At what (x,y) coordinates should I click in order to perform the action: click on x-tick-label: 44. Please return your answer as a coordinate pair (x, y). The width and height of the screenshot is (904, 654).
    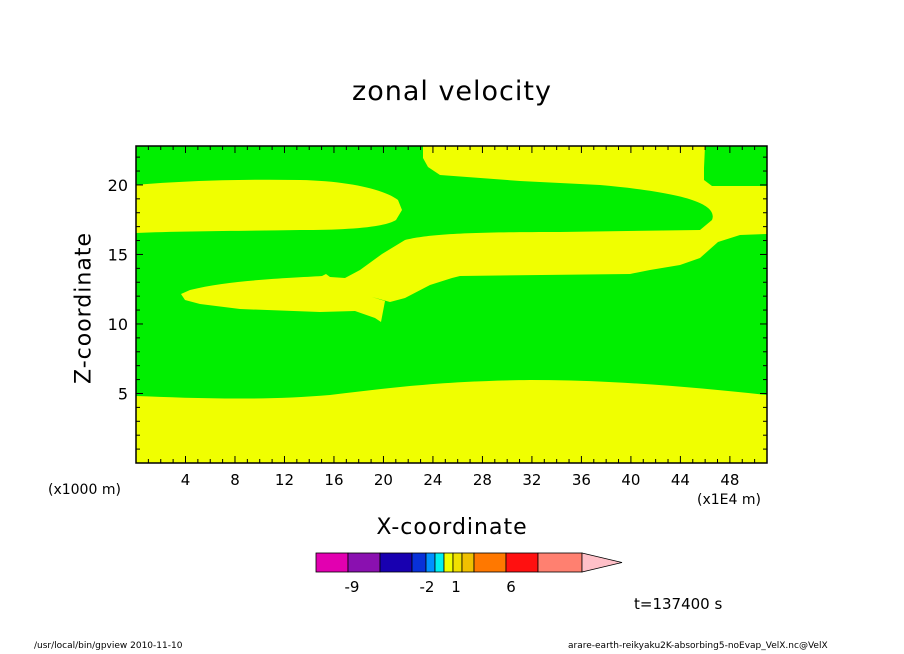
    Looking at the image, I should click on (680, 480).